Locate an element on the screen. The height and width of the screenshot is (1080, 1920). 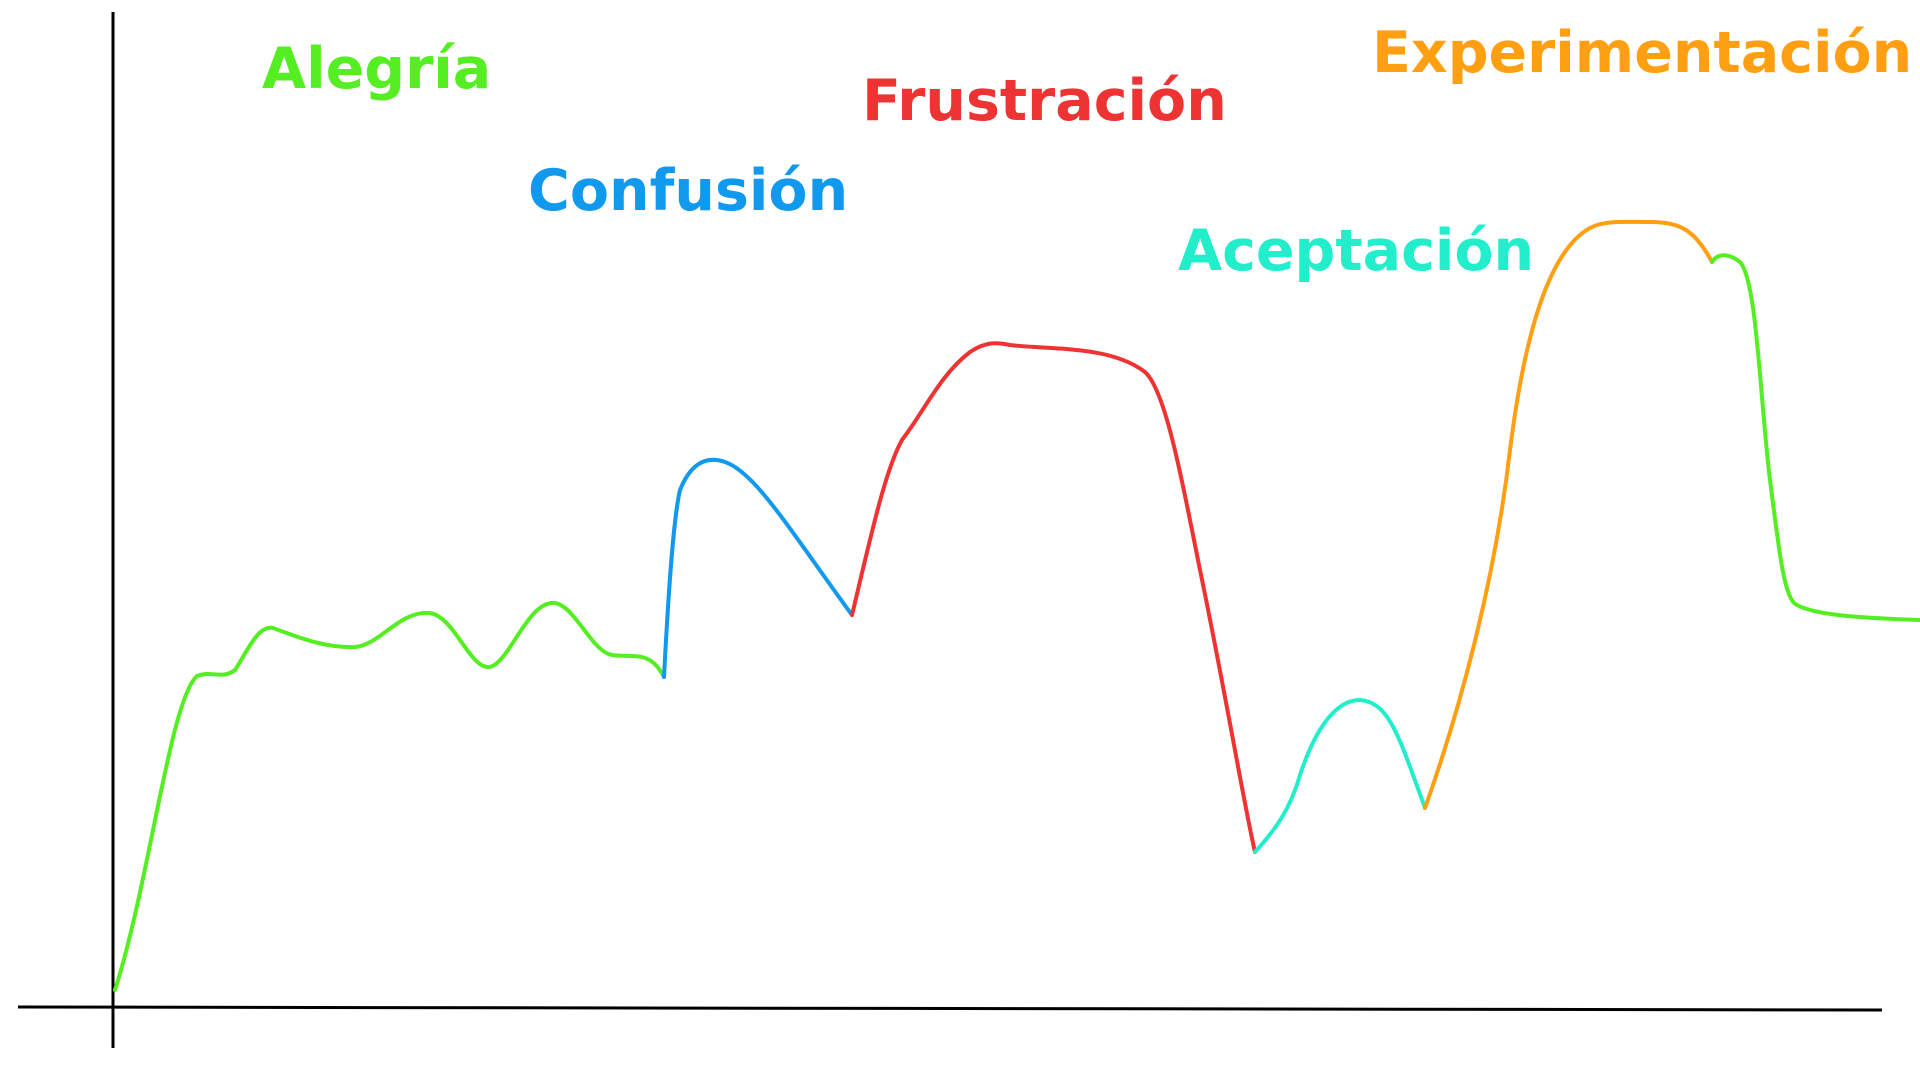
curve-segment-experimentacion is located at coordinates (1568, 514).